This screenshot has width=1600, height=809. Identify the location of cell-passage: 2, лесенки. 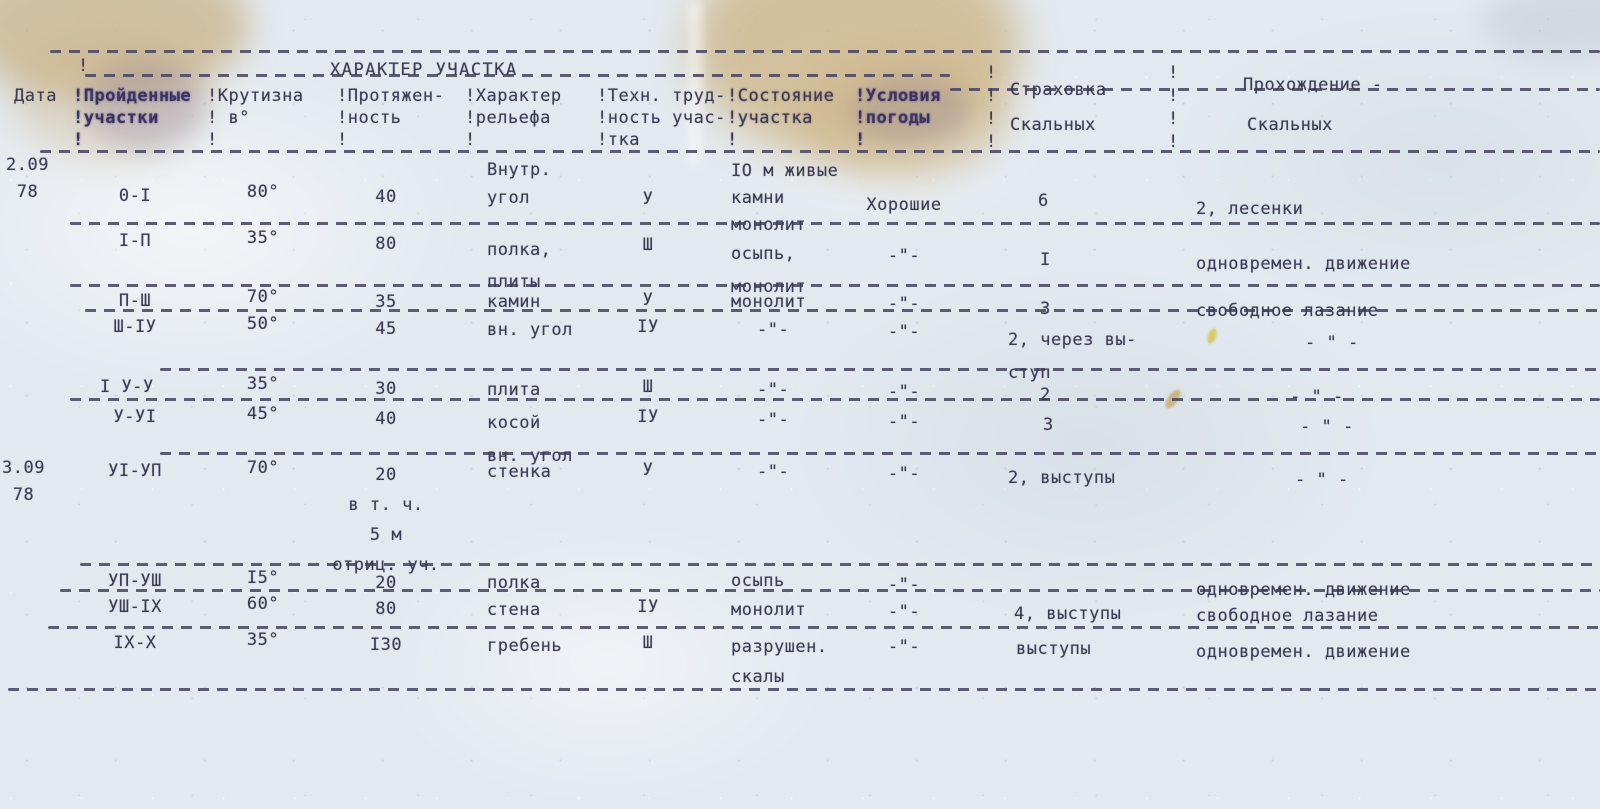
(1250, 209).